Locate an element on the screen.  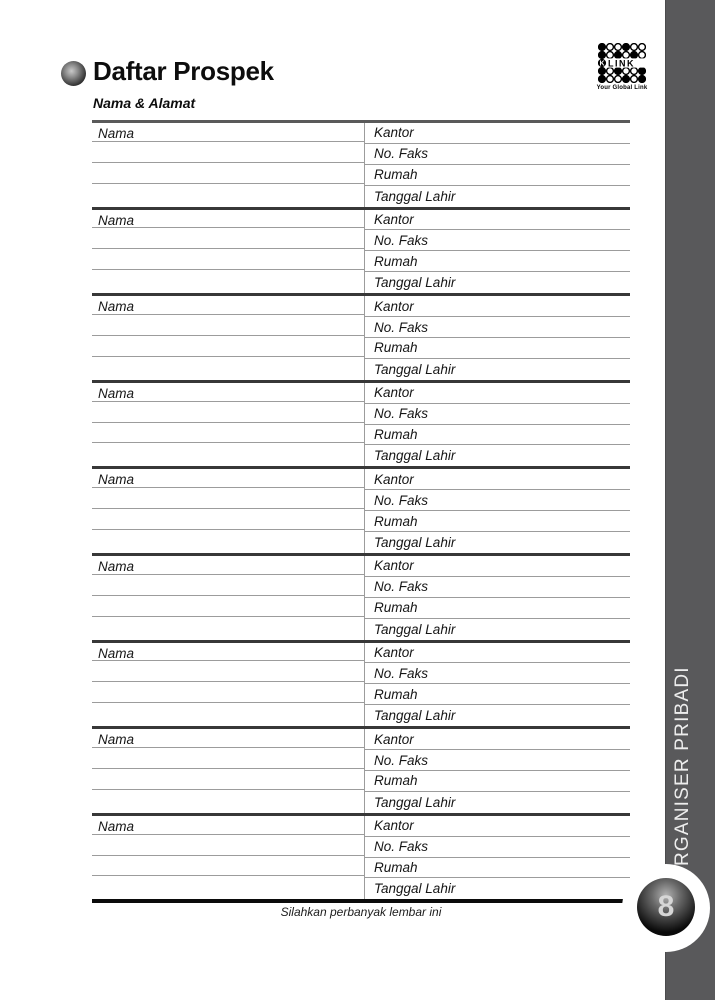
k-link-logo-icon: K LINK is located at coordinates (622, 63).